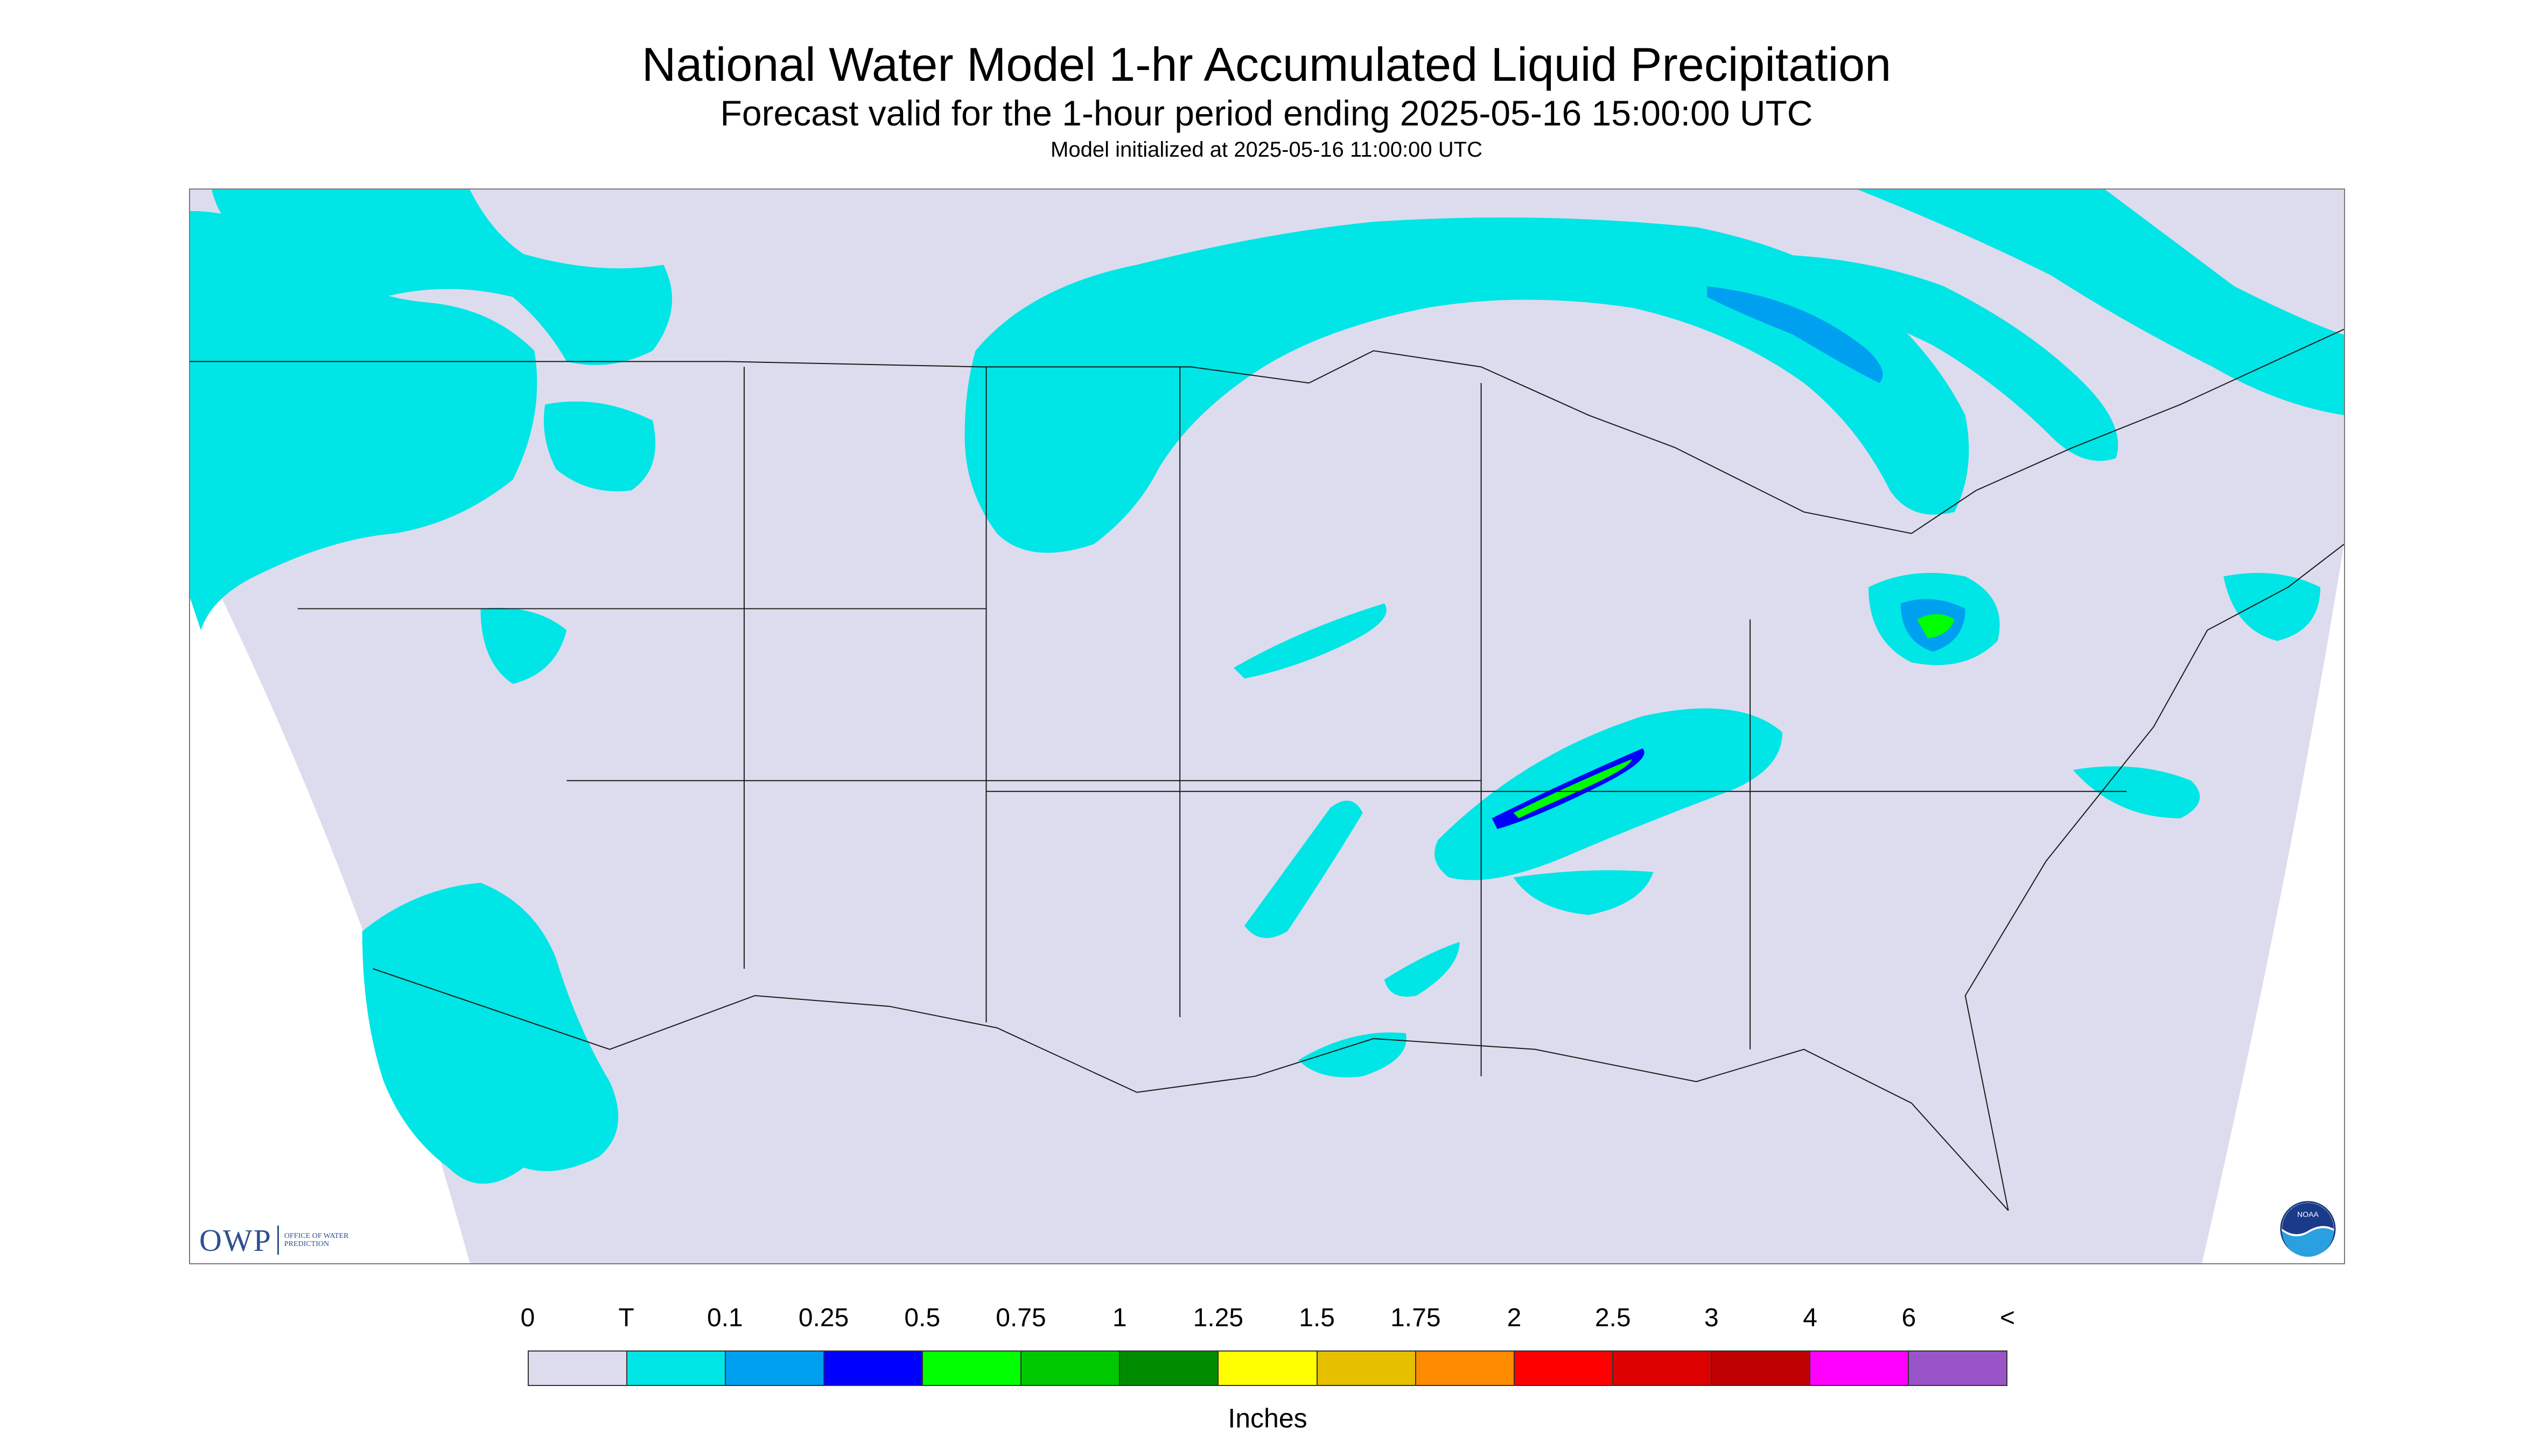  What do you see at coordinates (600, 446) in the screenshot?
I see `precip-idaho` at bounding box center [600, 446].